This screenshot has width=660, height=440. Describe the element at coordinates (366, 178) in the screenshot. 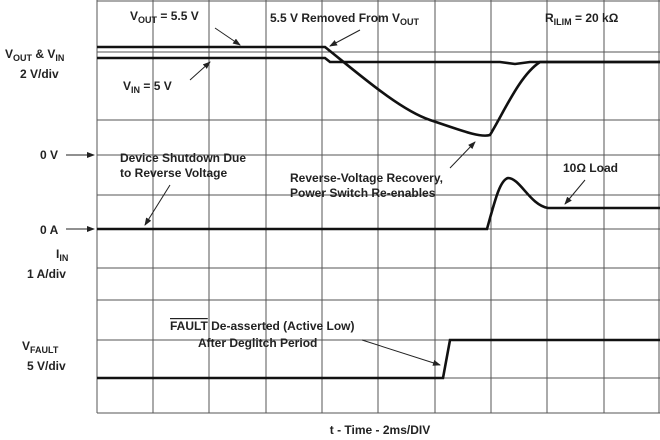

I see `annotation: Reverse-Voltage Recovery,` at that location.